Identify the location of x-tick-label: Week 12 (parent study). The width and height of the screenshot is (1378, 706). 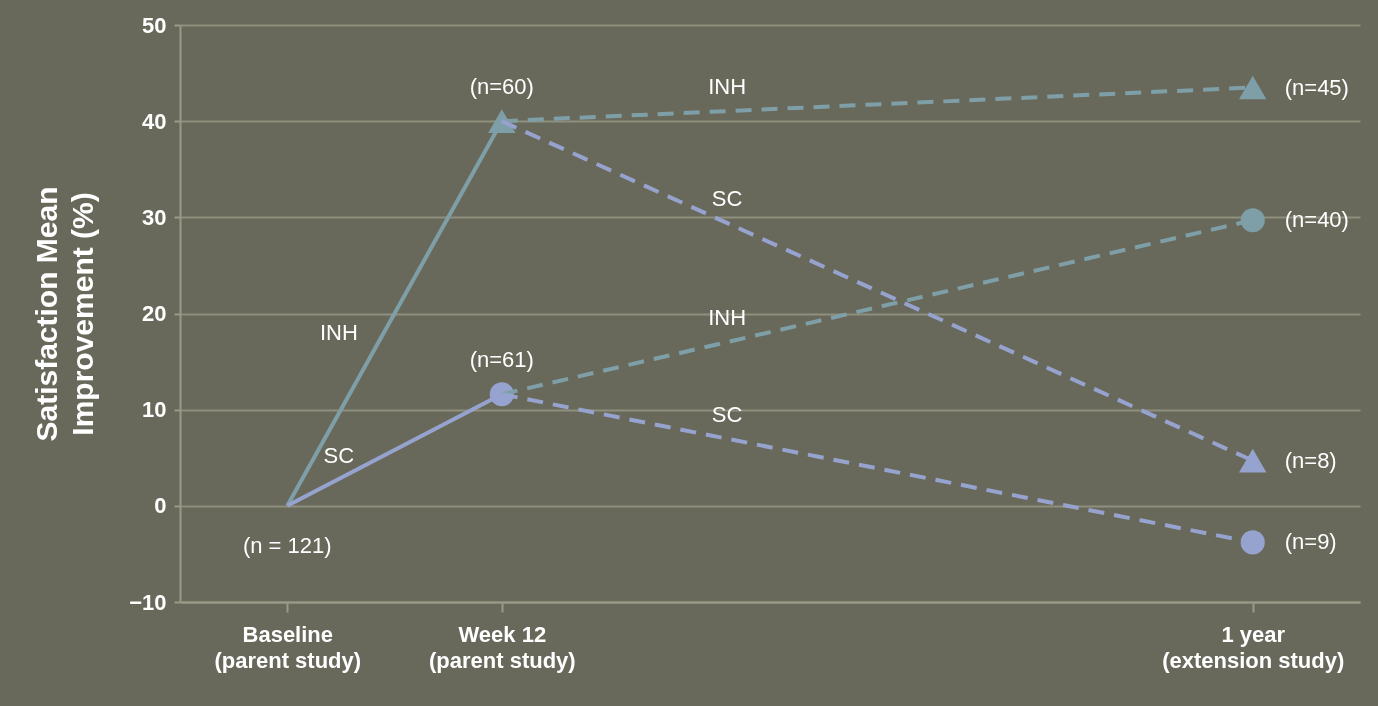
(502, 647).